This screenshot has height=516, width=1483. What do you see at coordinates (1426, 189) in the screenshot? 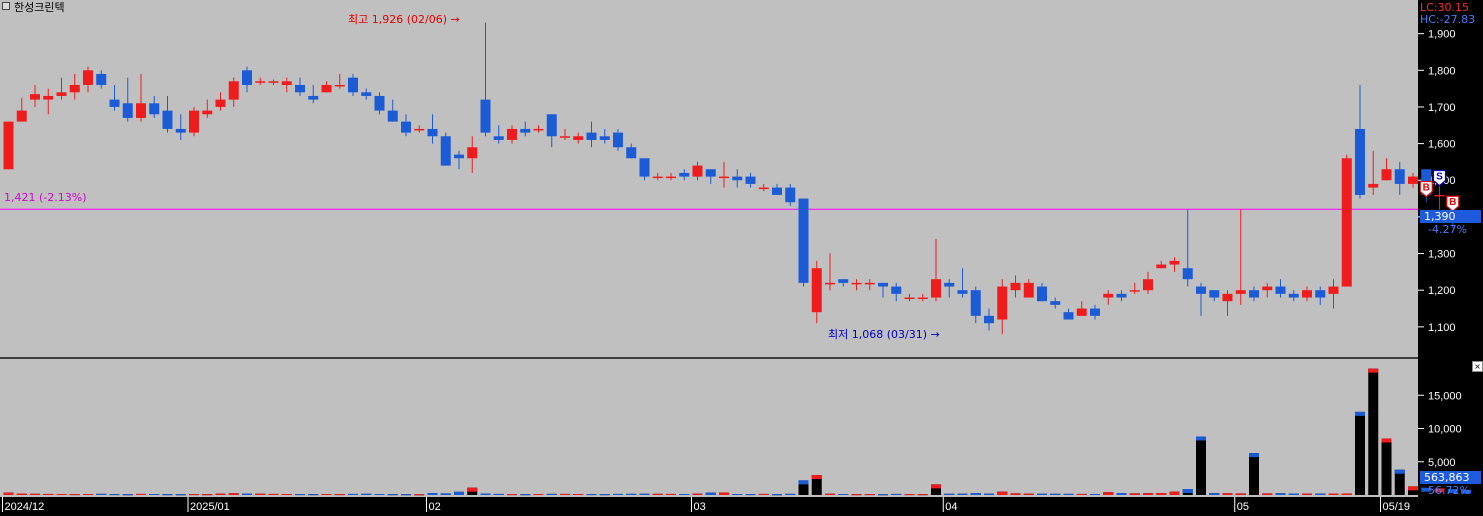
I see `buy-marker` at bounding box center [1426, 189].